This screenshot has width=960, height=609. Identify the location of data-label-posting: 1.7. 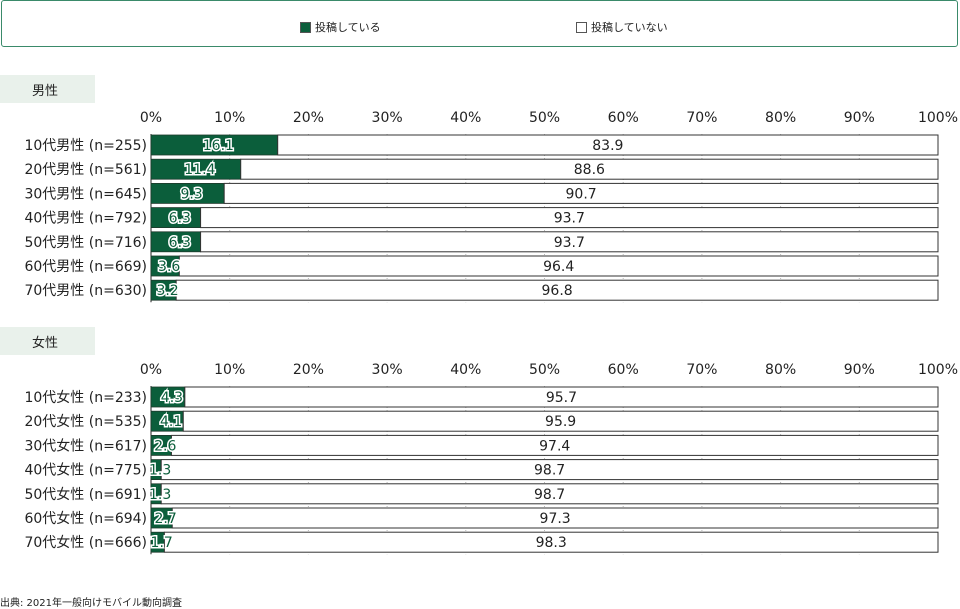
(162, 543).